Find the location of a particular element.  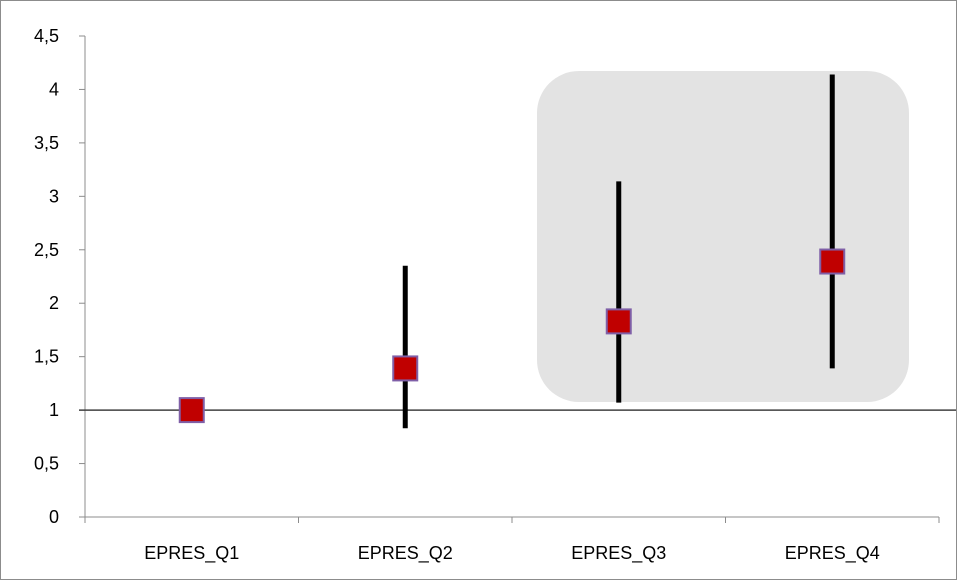

y-tick-label: 4,5 is located at coordinates (46, 36).